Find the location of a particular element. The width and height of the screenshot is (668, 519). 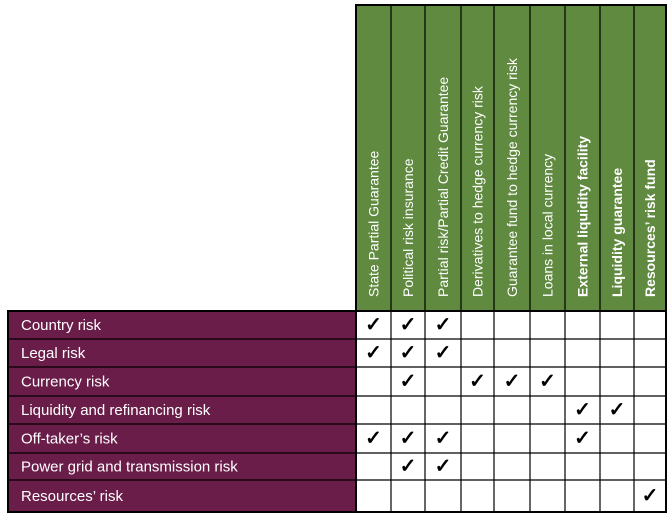

row-label: Resources’ risk is located at coordinates (72, 496).